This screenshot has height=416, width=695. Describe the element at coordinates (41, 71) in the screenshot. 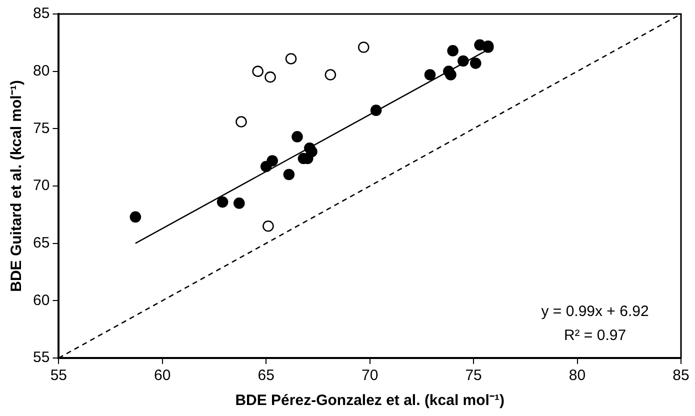

I see `y-tick-label: 80` at that location.